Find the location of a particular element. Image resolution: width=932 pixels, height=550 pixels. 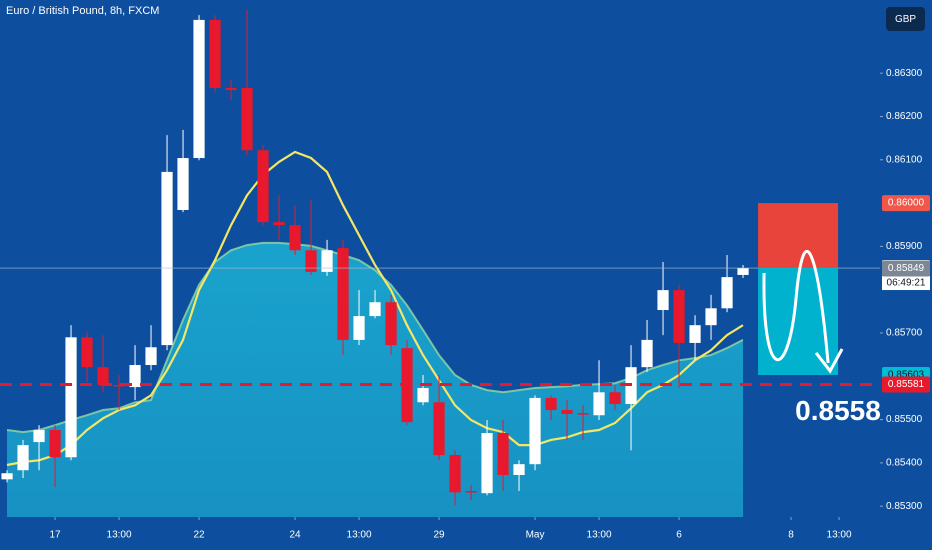

price-badge-label: 0.85849 is located at coordinates (906, 268).